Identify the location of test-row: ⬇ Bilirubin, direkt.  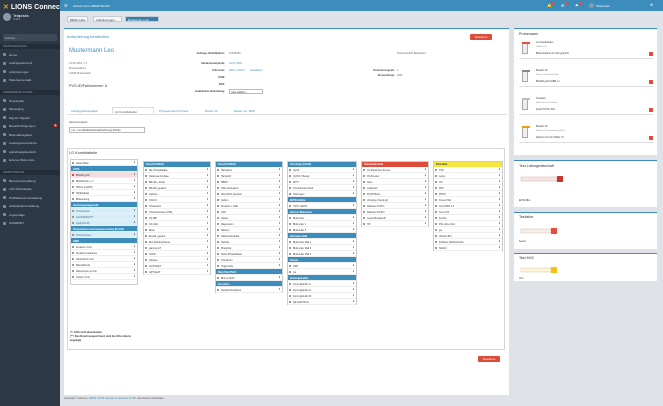
(177, 182).